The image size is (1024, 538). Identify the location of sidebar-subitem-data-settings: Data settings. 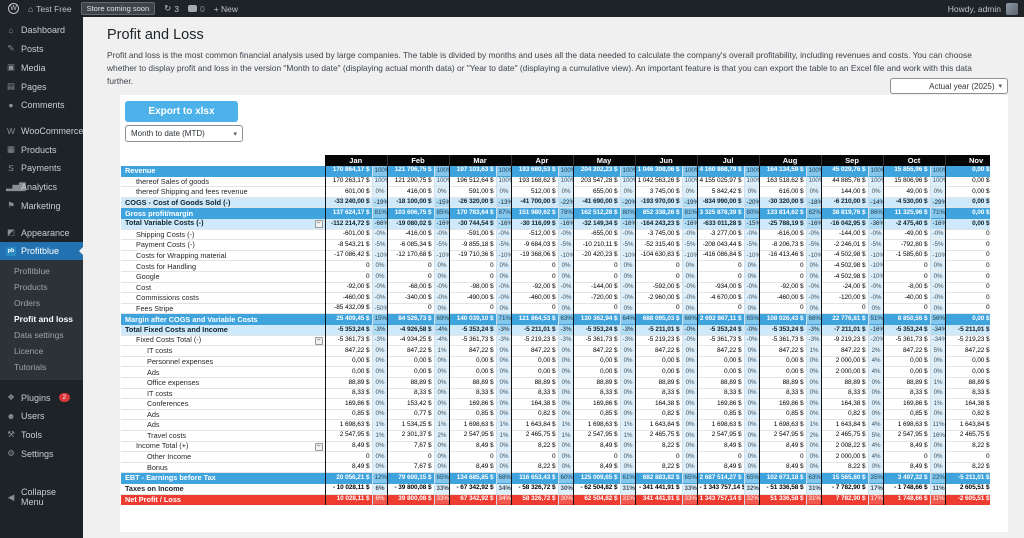
(39, 335).